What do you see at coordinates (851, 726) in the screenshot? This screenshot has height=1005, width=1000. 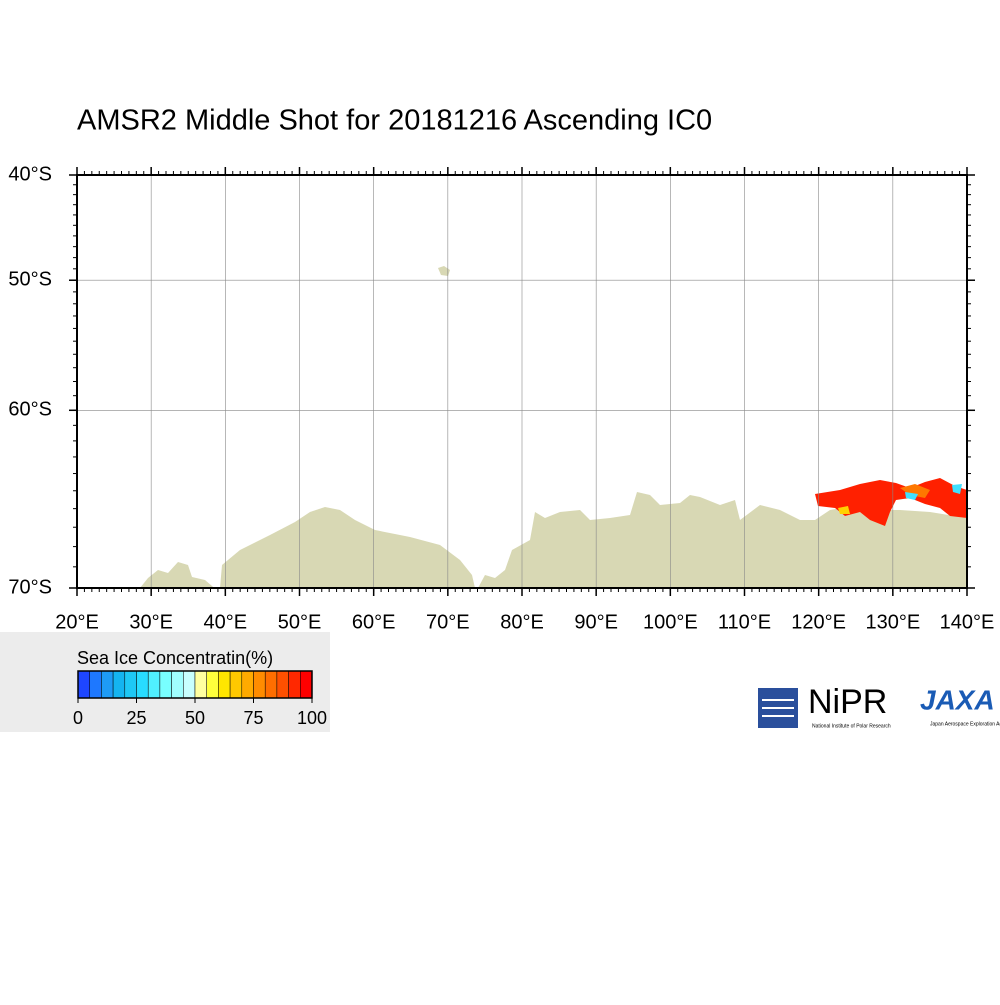 I see `nipr-full-name: National Institute of Polar Research` at bounding box center [851, 726].